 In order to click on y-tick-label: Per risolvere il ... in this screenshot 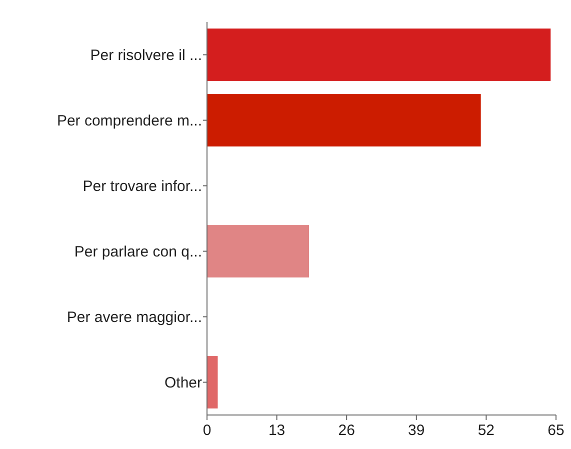, I will do `click(146, 55)`.